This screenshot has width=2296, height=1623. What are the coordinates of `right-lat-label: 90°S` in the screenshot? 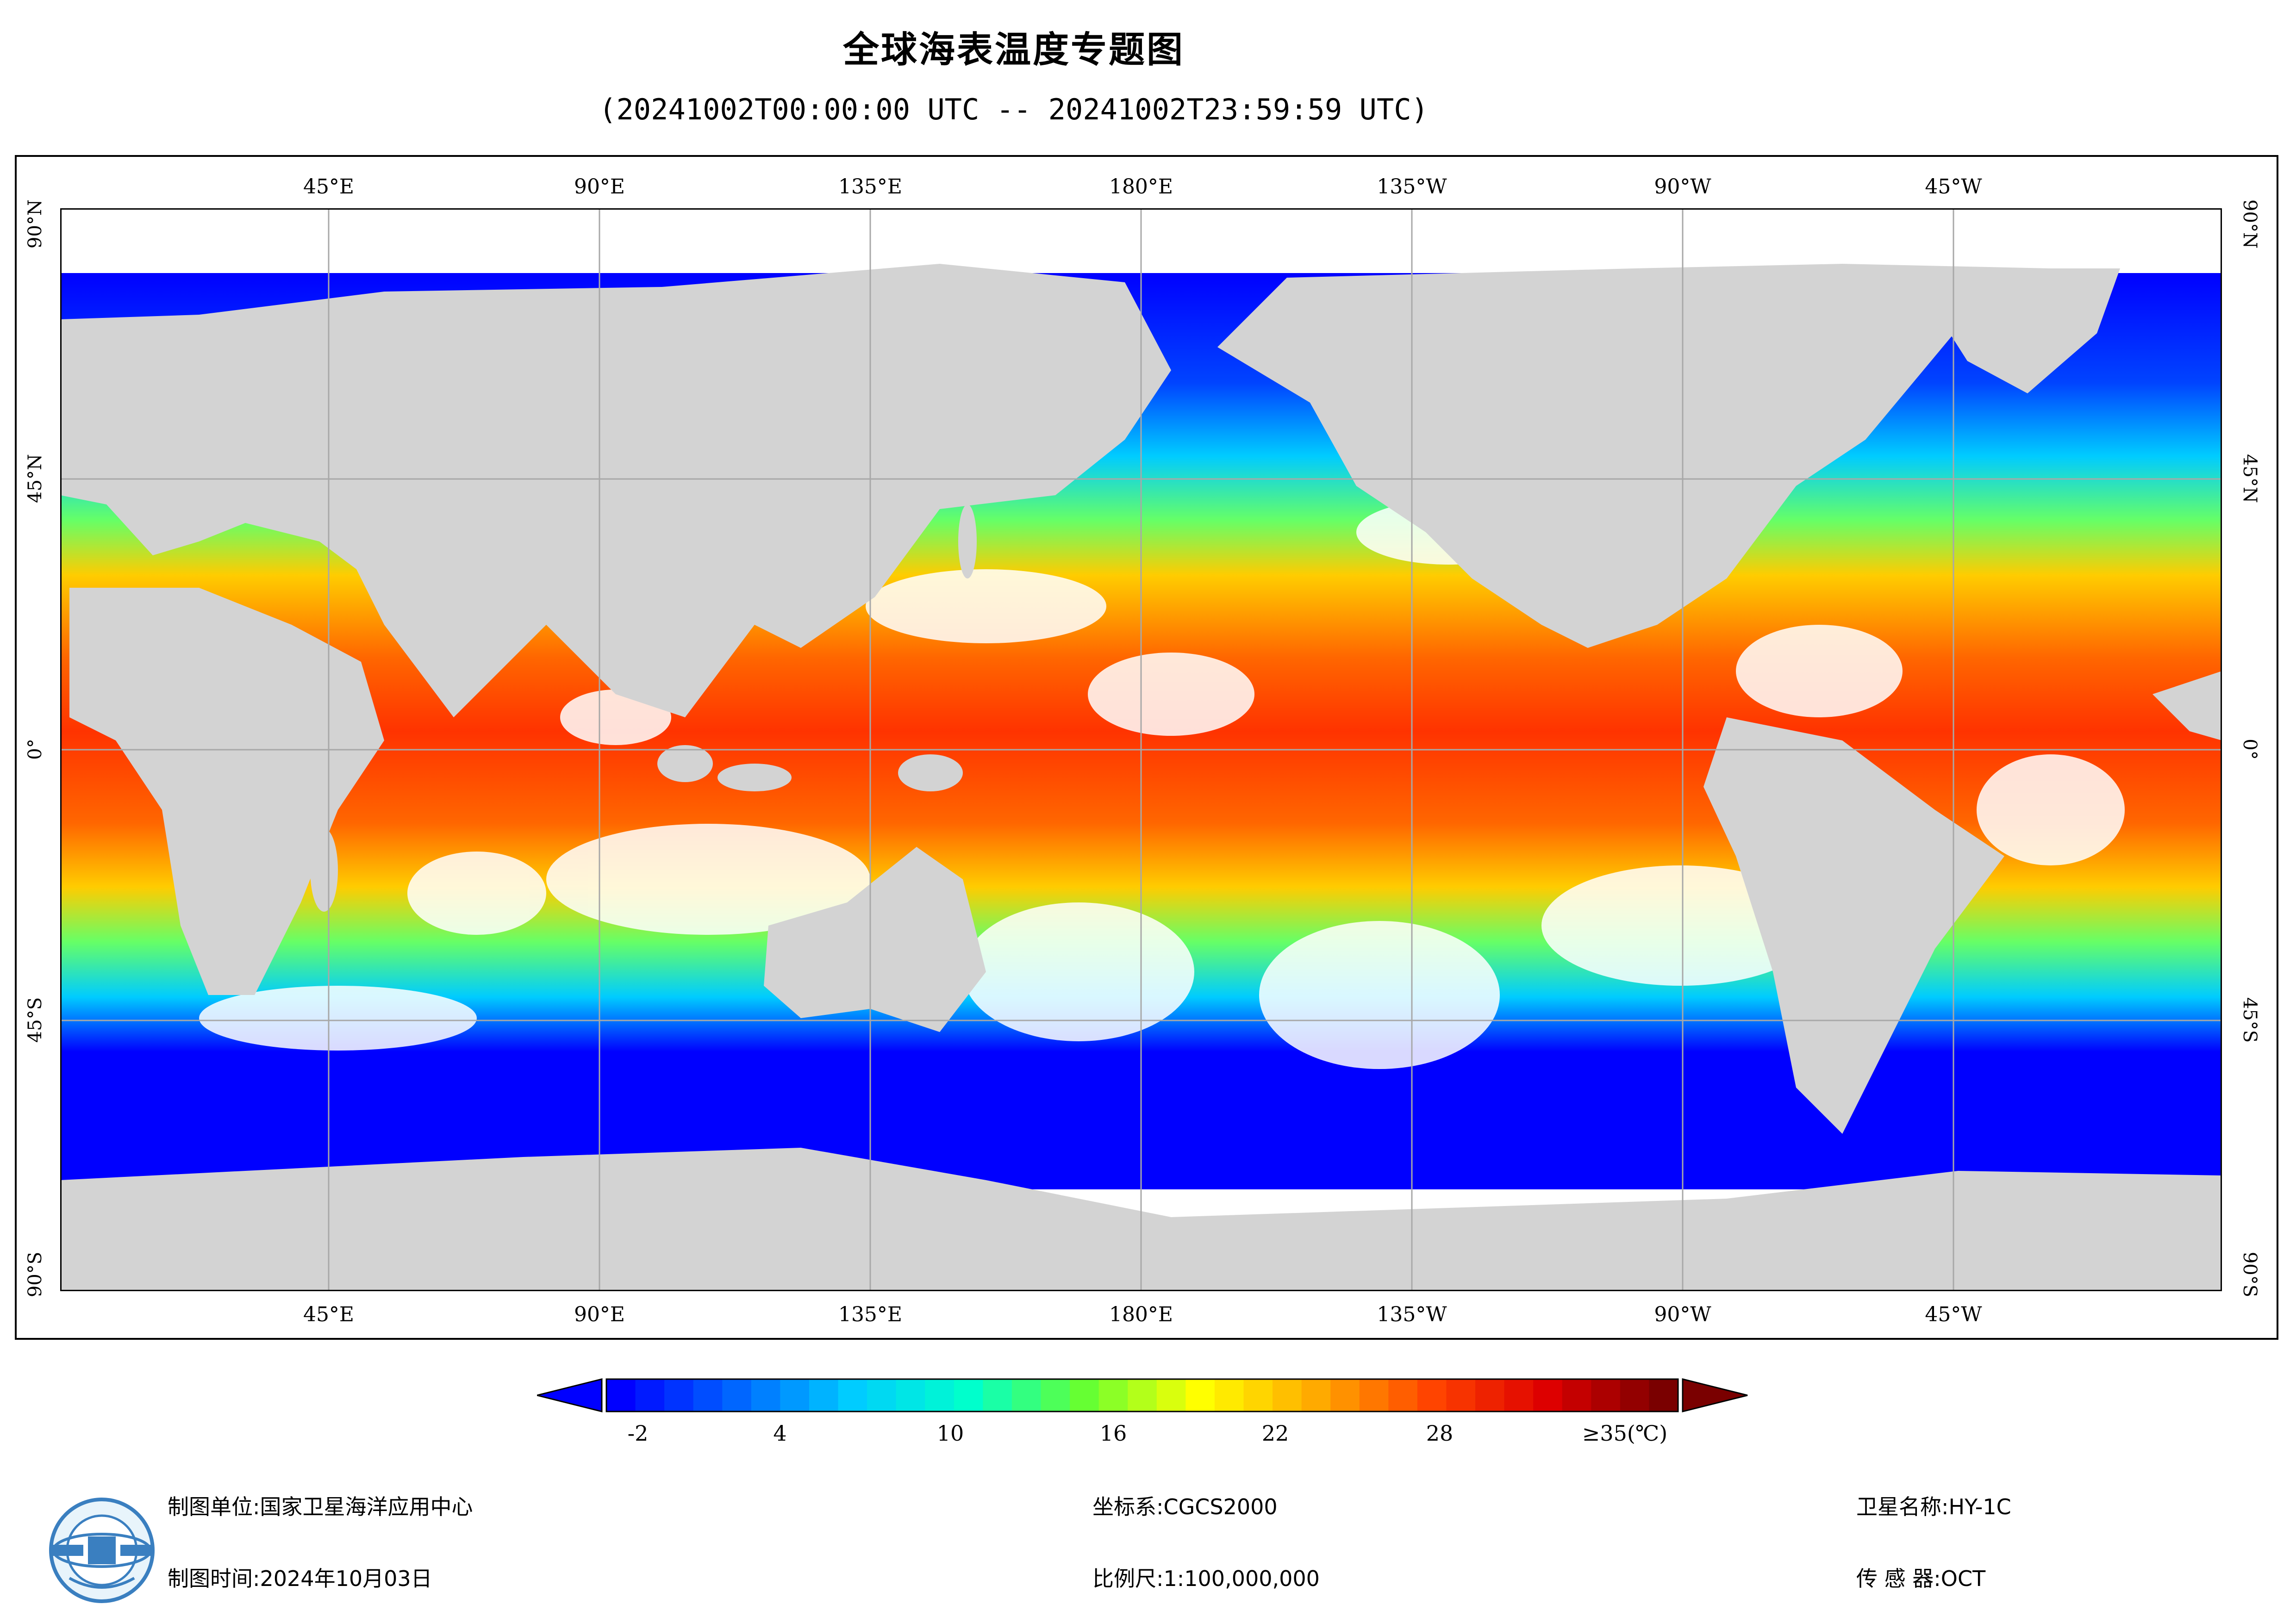 It's located at (2249, 1274).